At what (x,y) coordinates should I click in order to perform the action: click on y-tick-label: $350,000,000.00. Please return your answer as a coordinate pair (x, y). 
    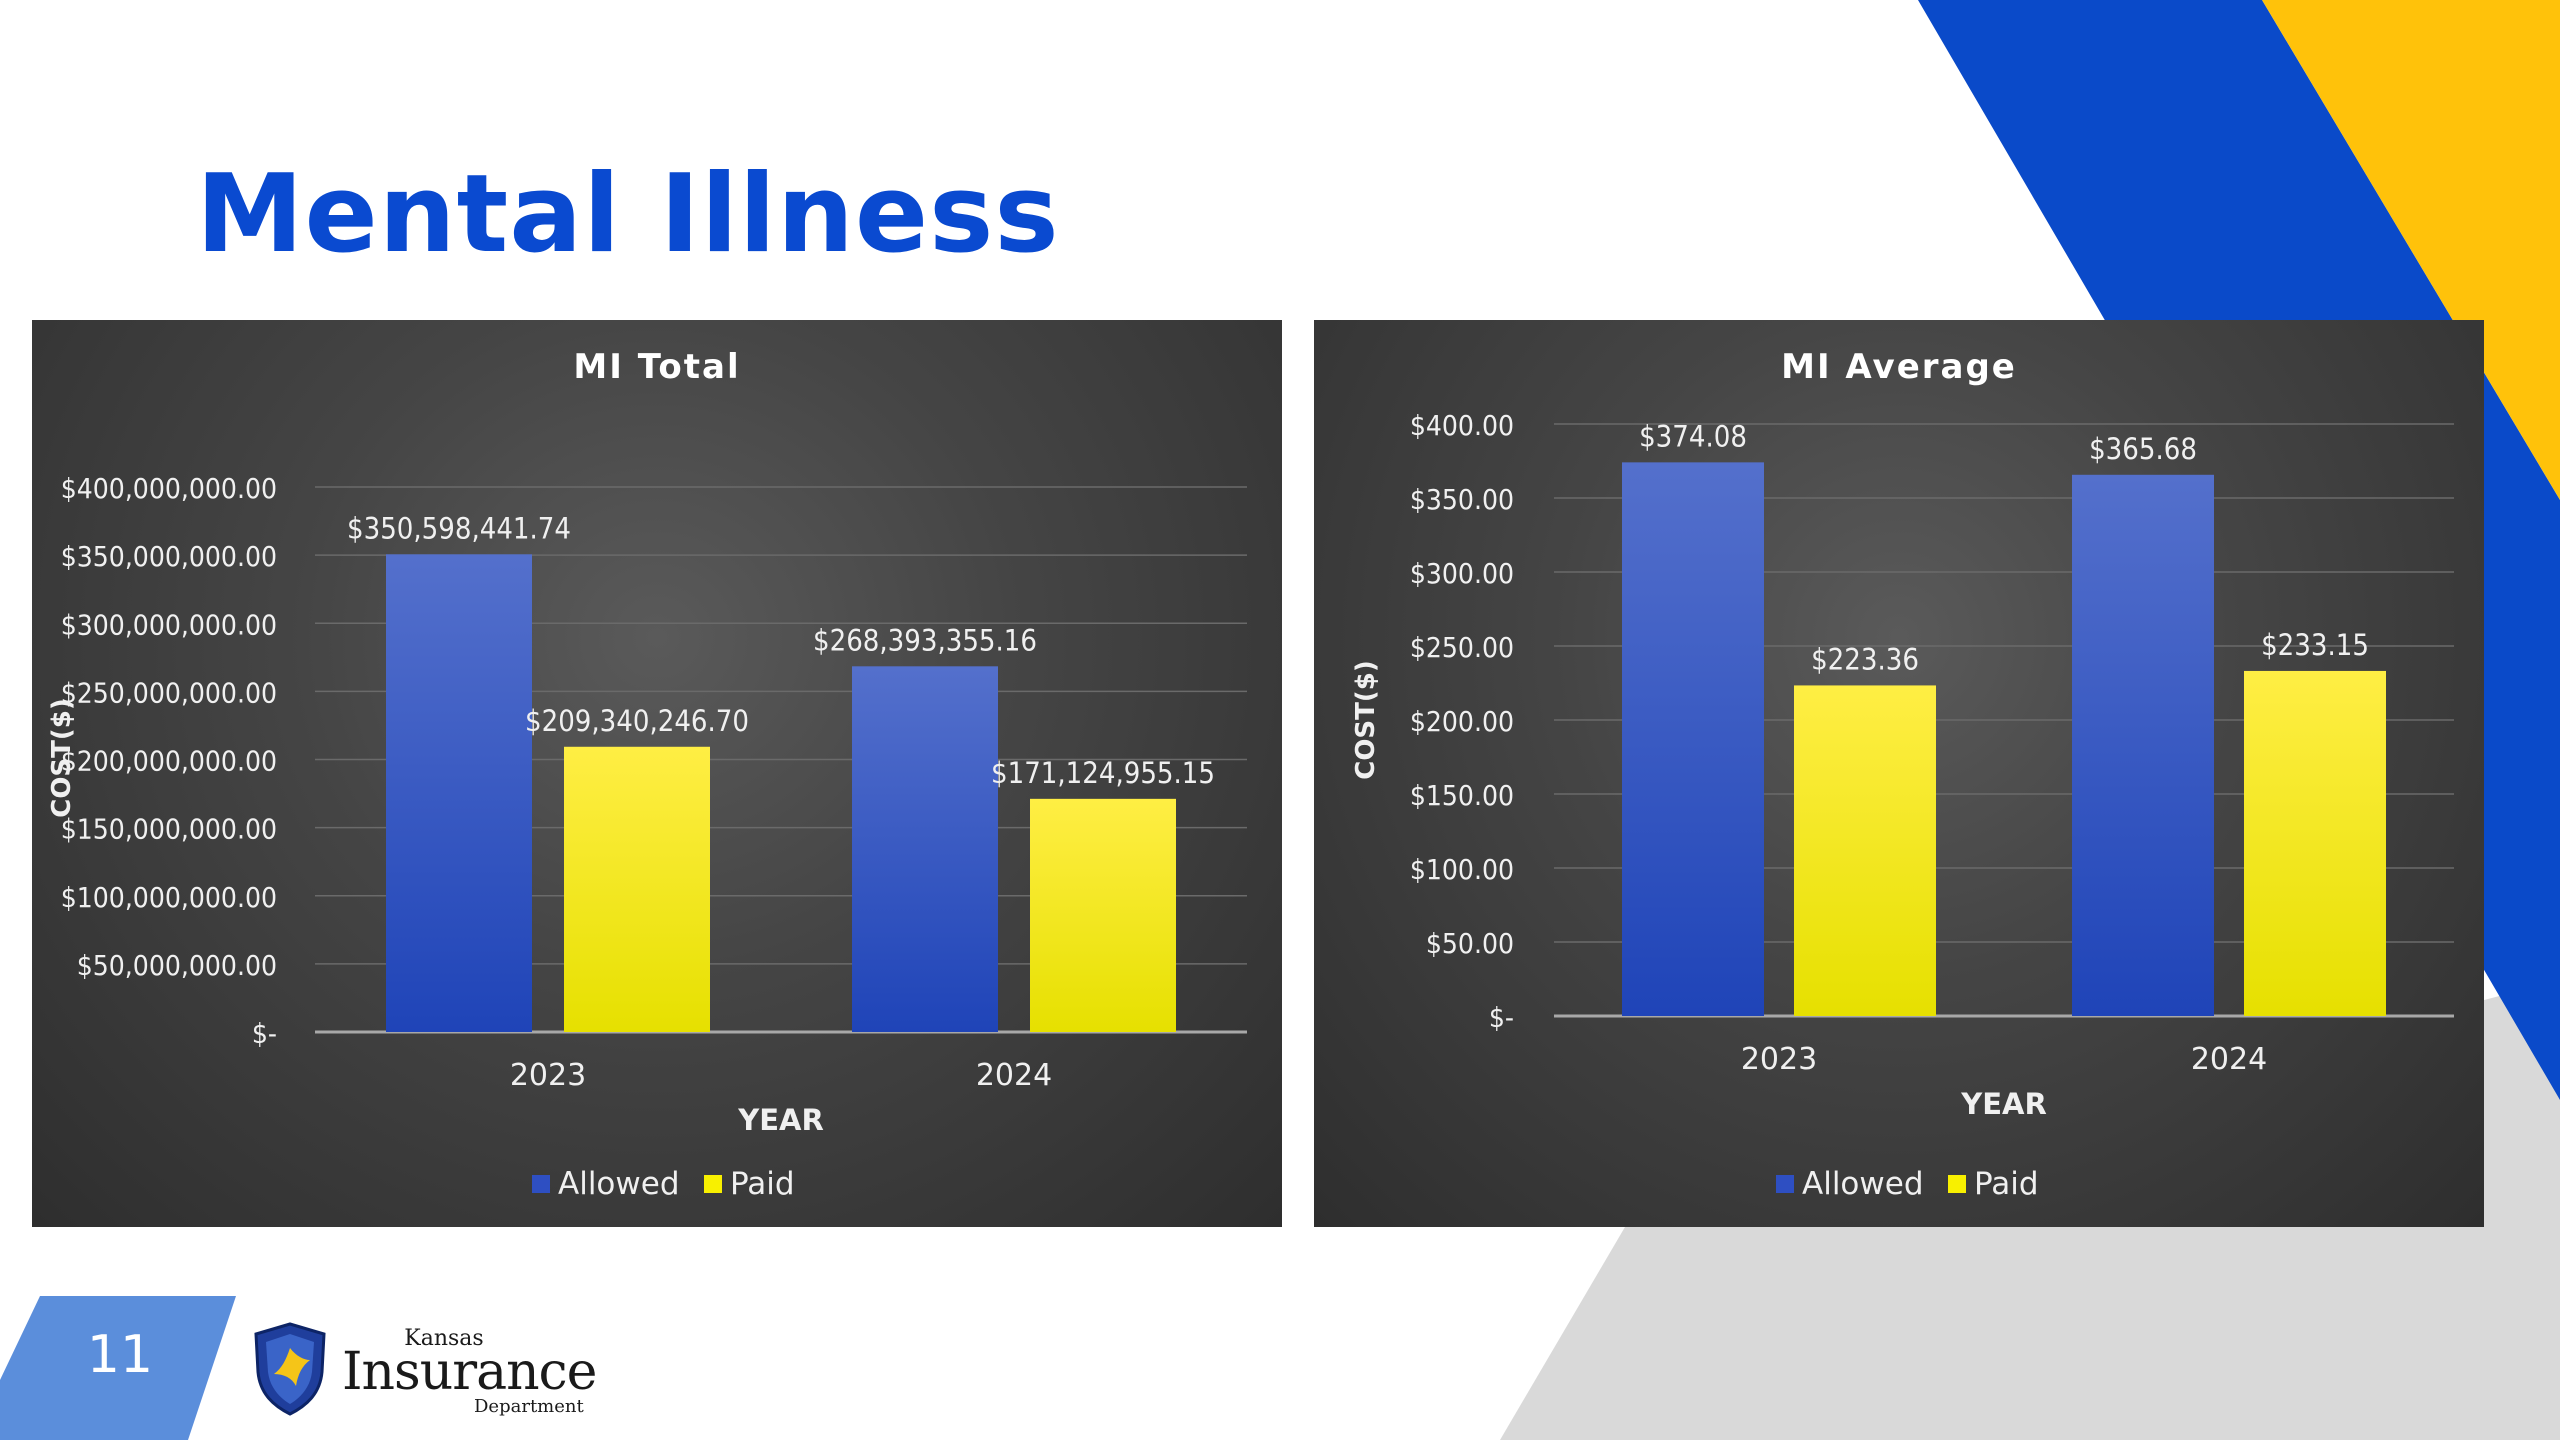
    Looking at the image, I should click on (169, 556).